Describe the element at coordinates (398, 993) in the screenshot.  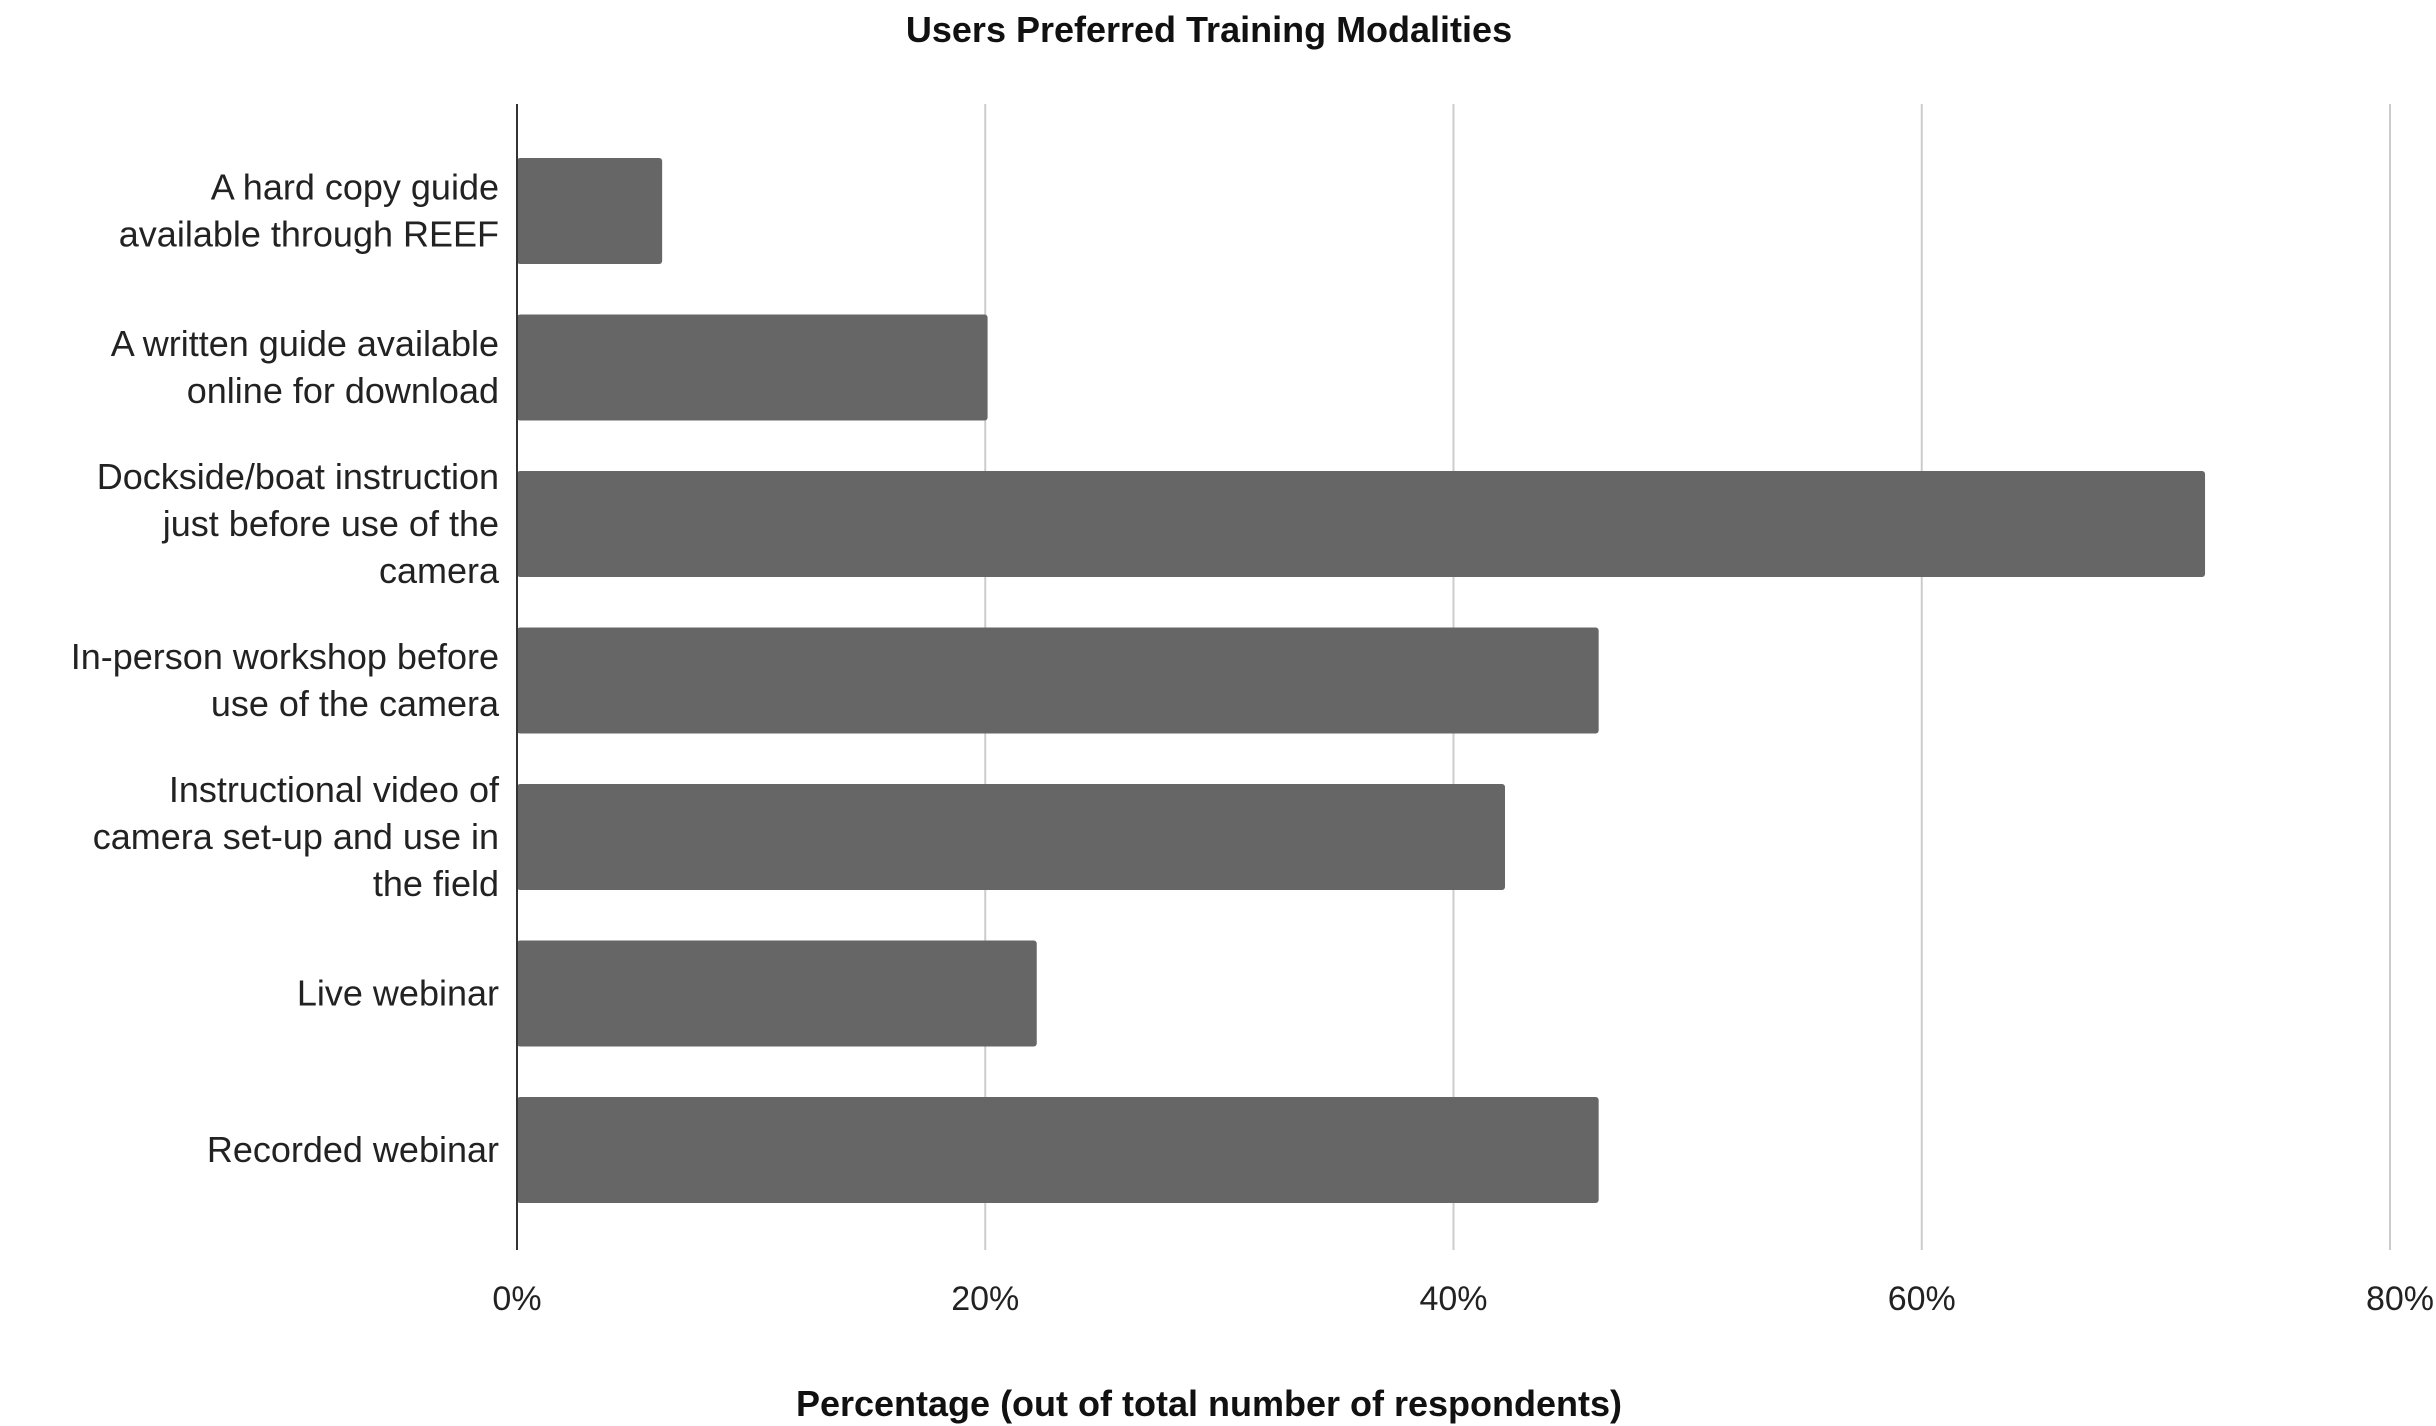
I see `category-label-5: Live webinar` at that location.